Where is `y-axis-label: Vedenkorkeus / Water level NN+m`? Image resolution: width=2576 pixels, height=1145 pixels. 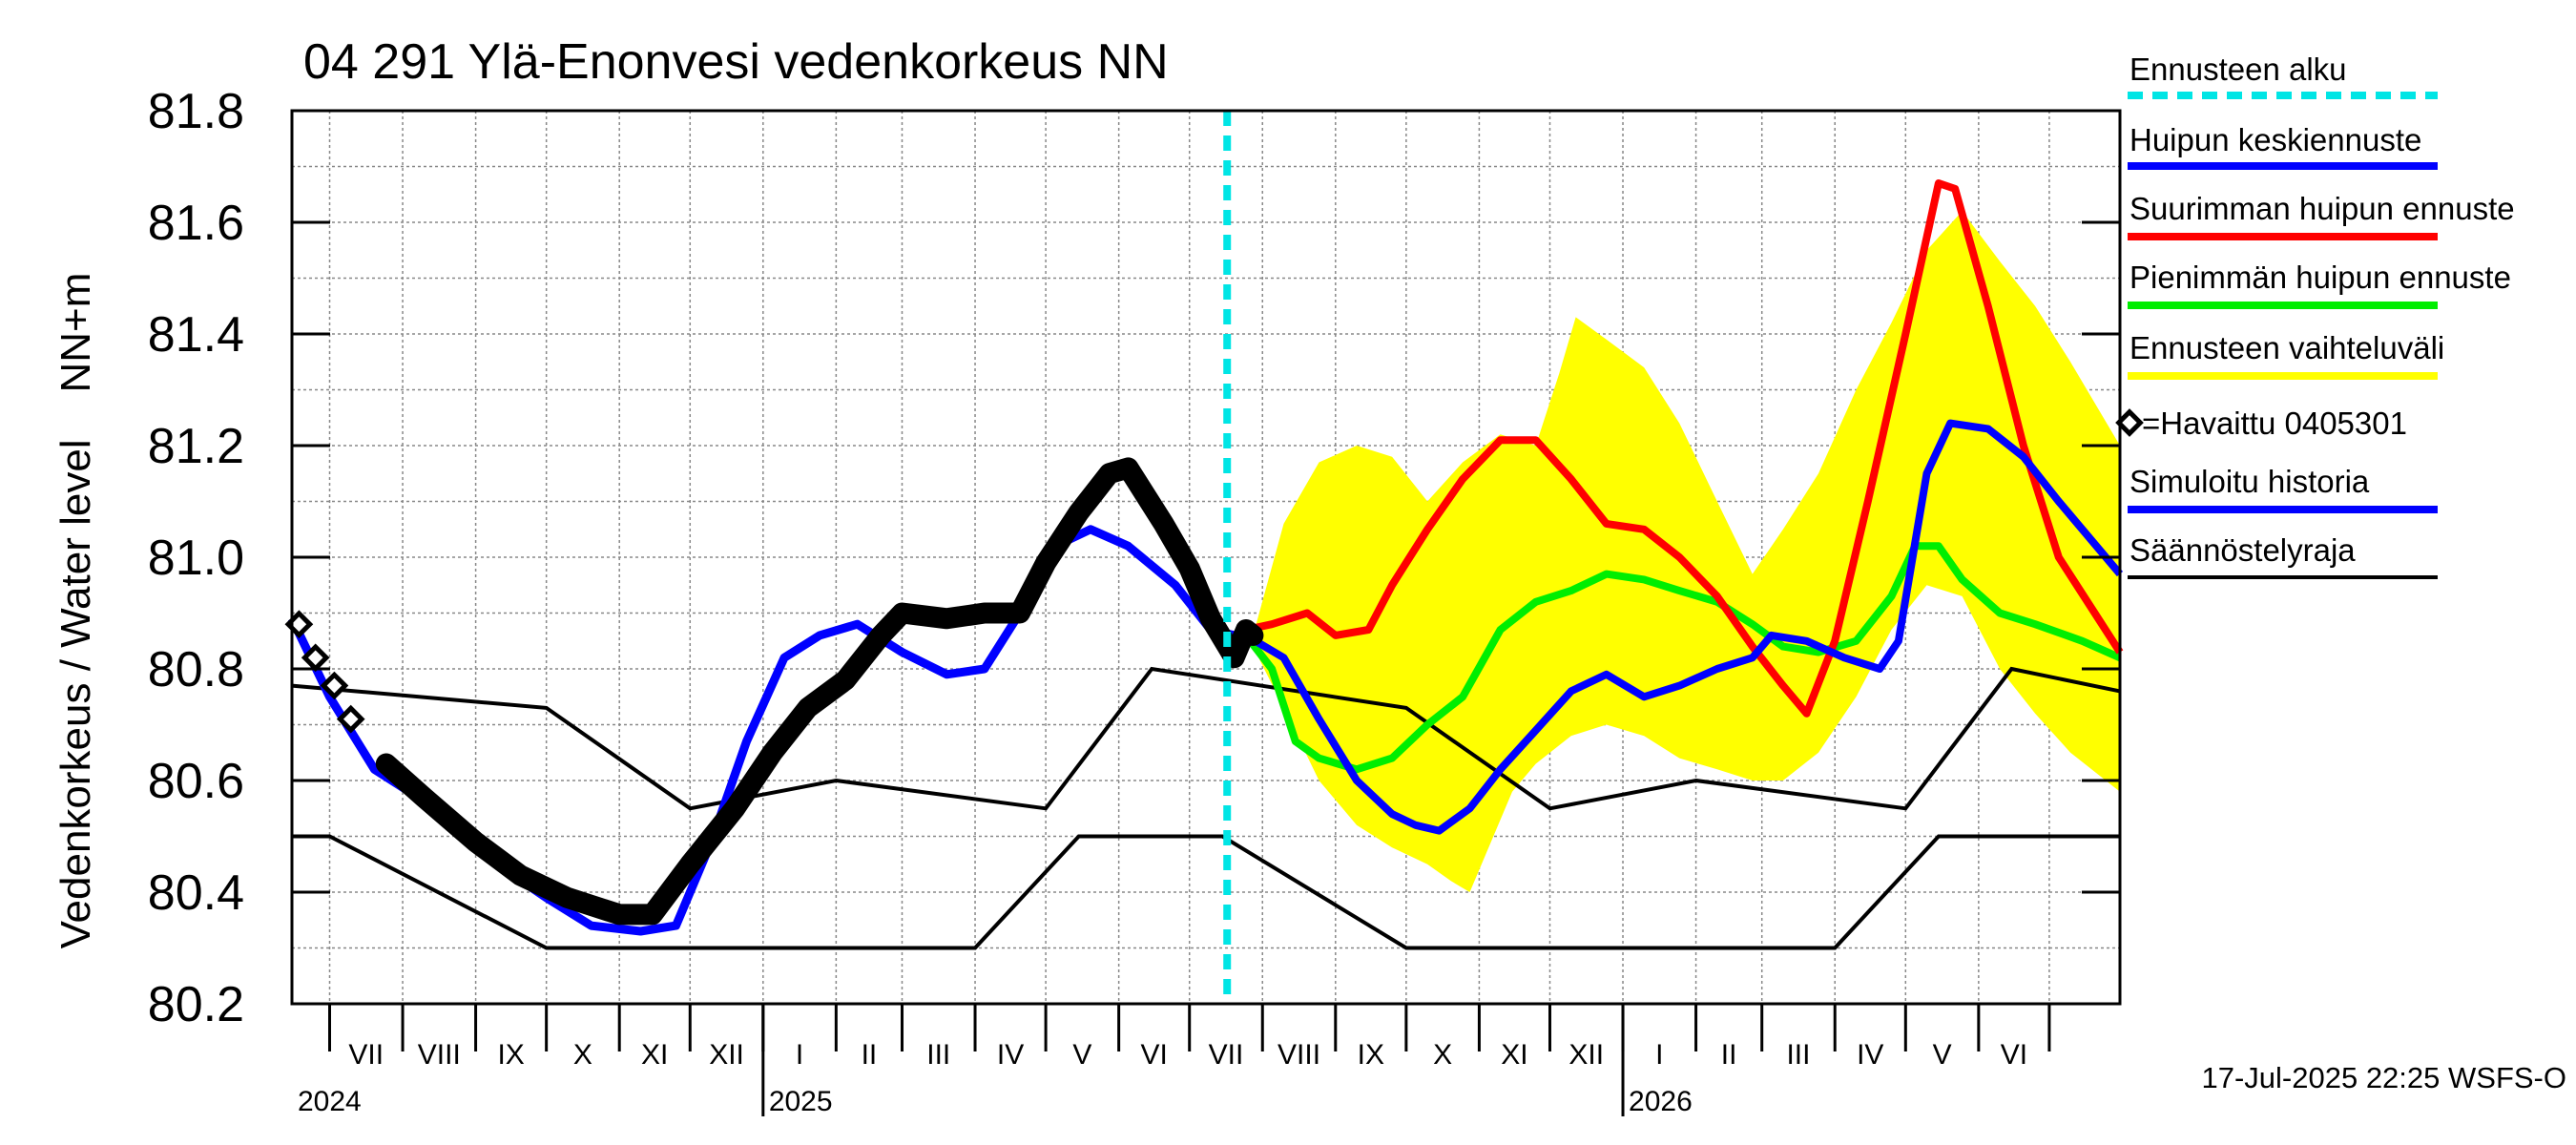 y-axis-label: Vedenkorkeus / Water level NN+m is located at coordinates (75, 611).